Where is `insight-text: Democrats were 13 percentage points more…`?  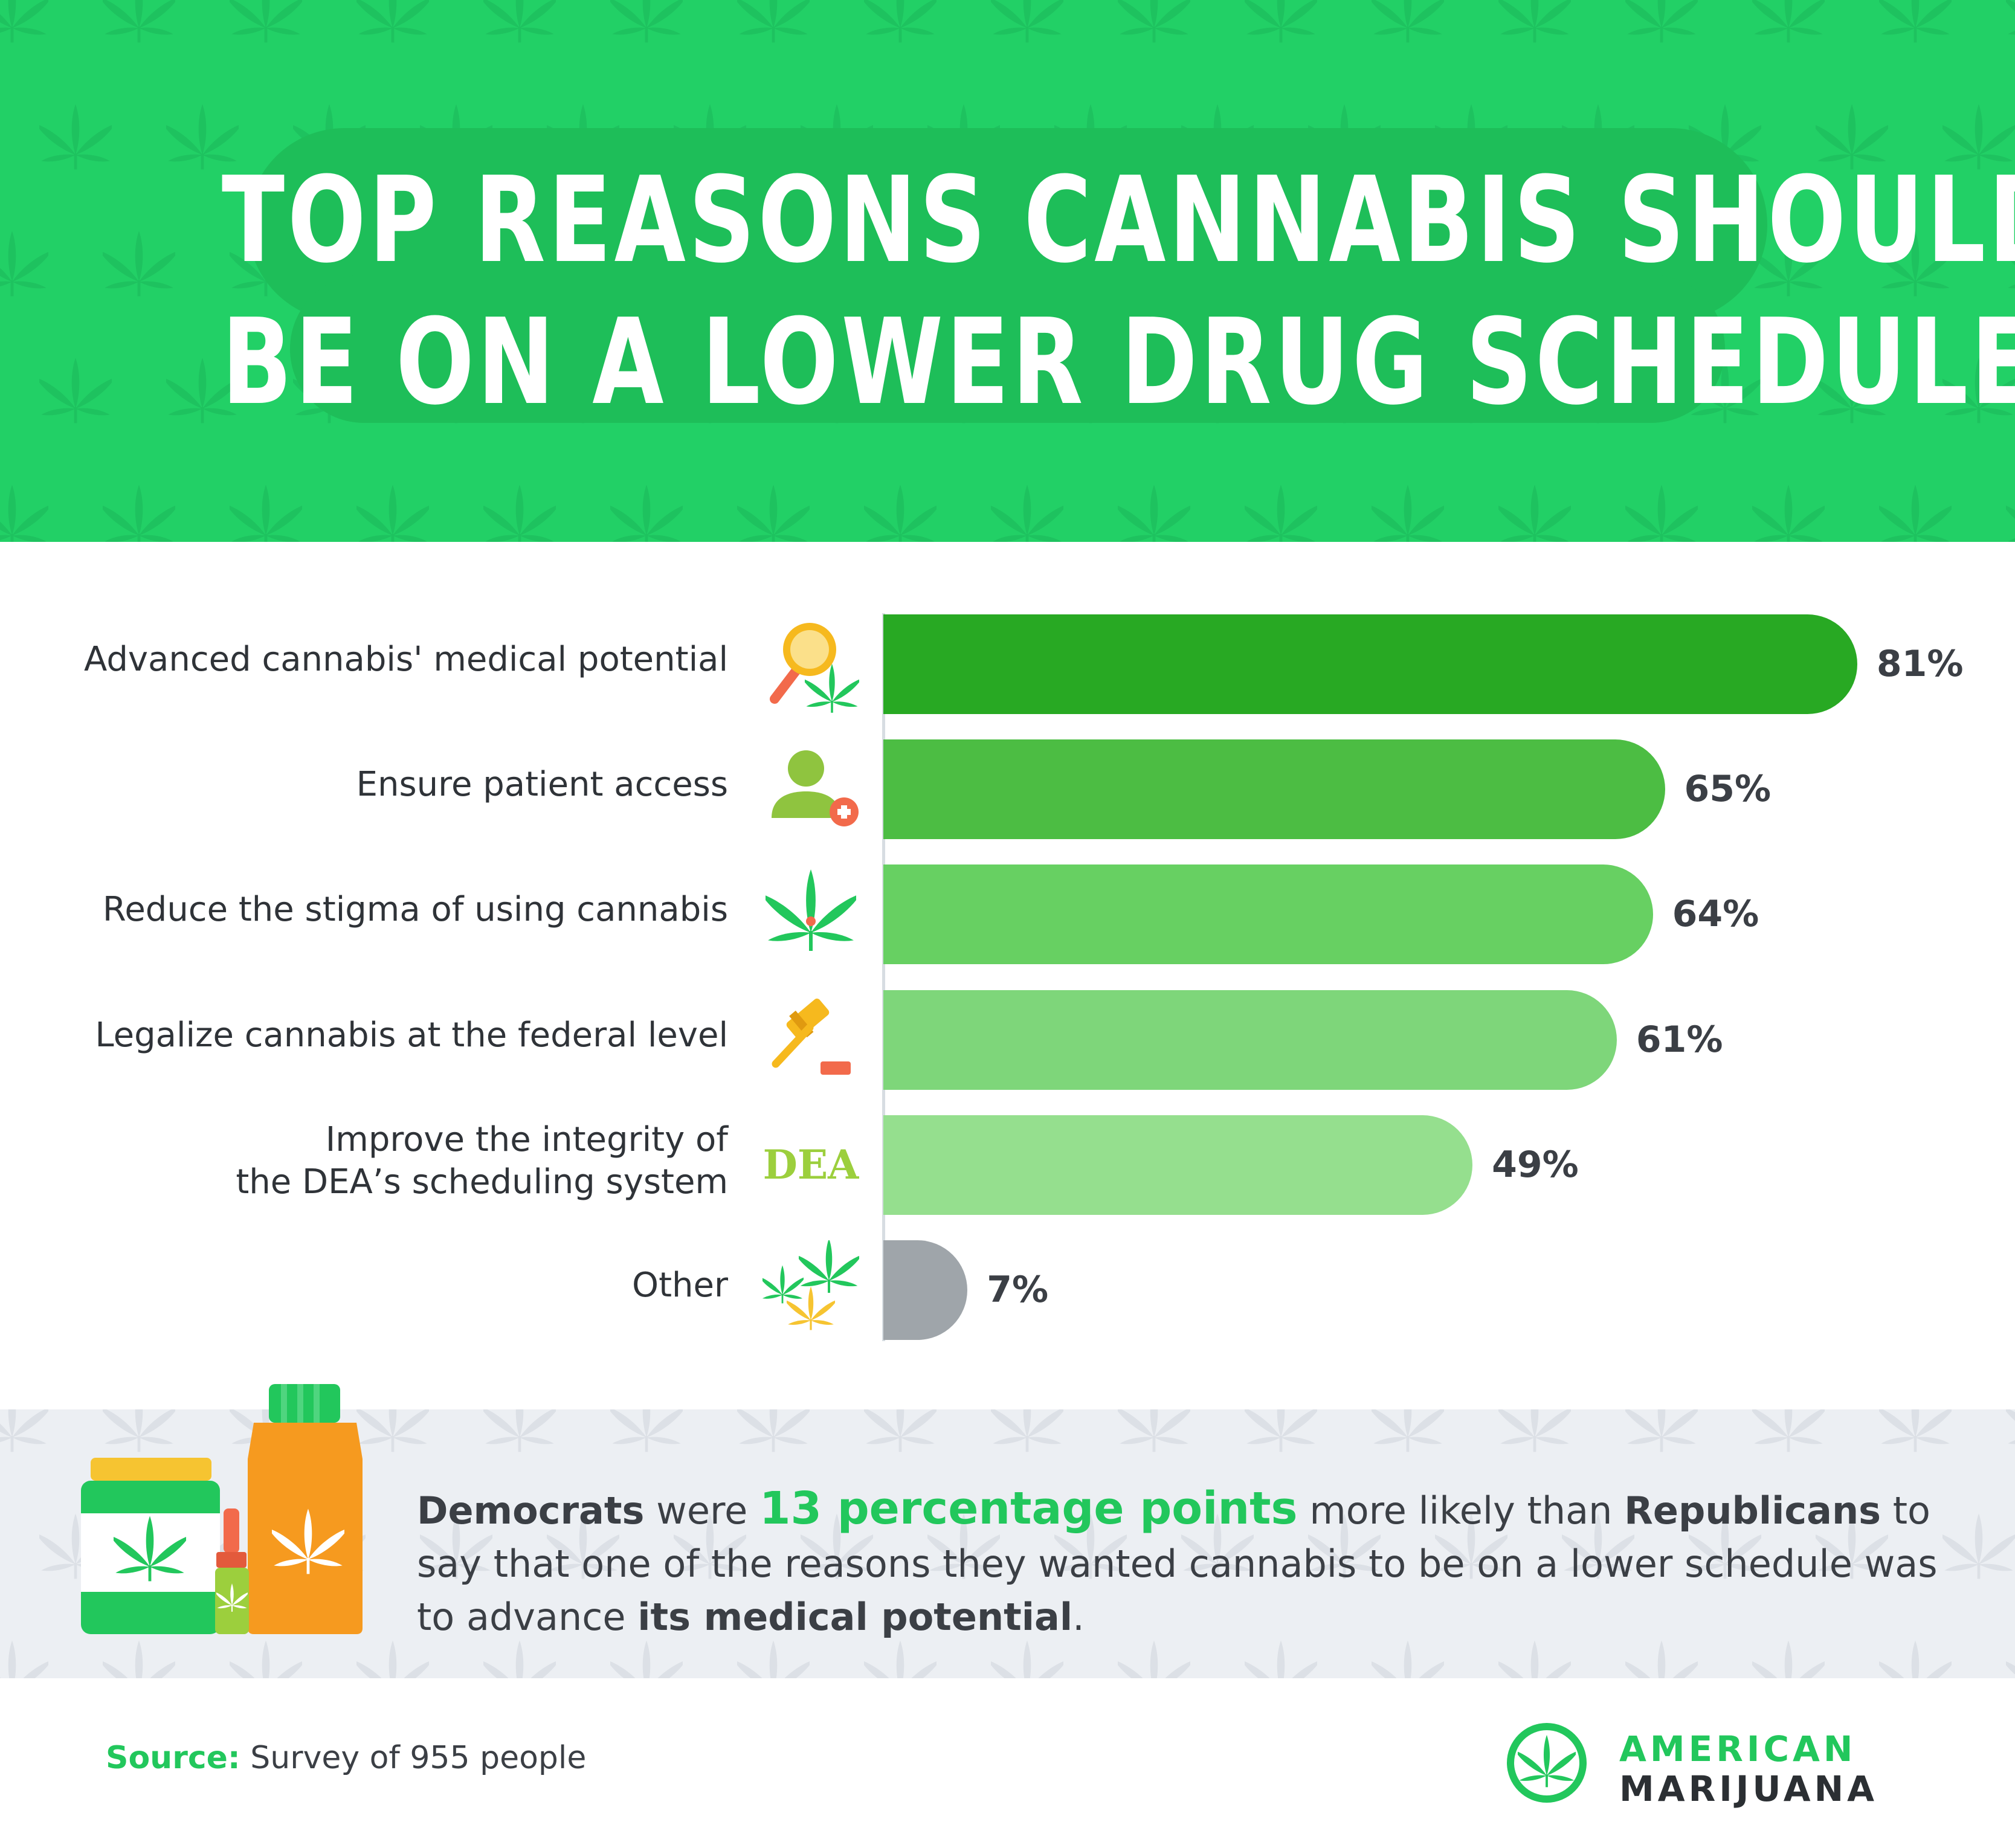
insight-text: Democrats were 13 percentage points more… is located at coordinates (1177, 1561).